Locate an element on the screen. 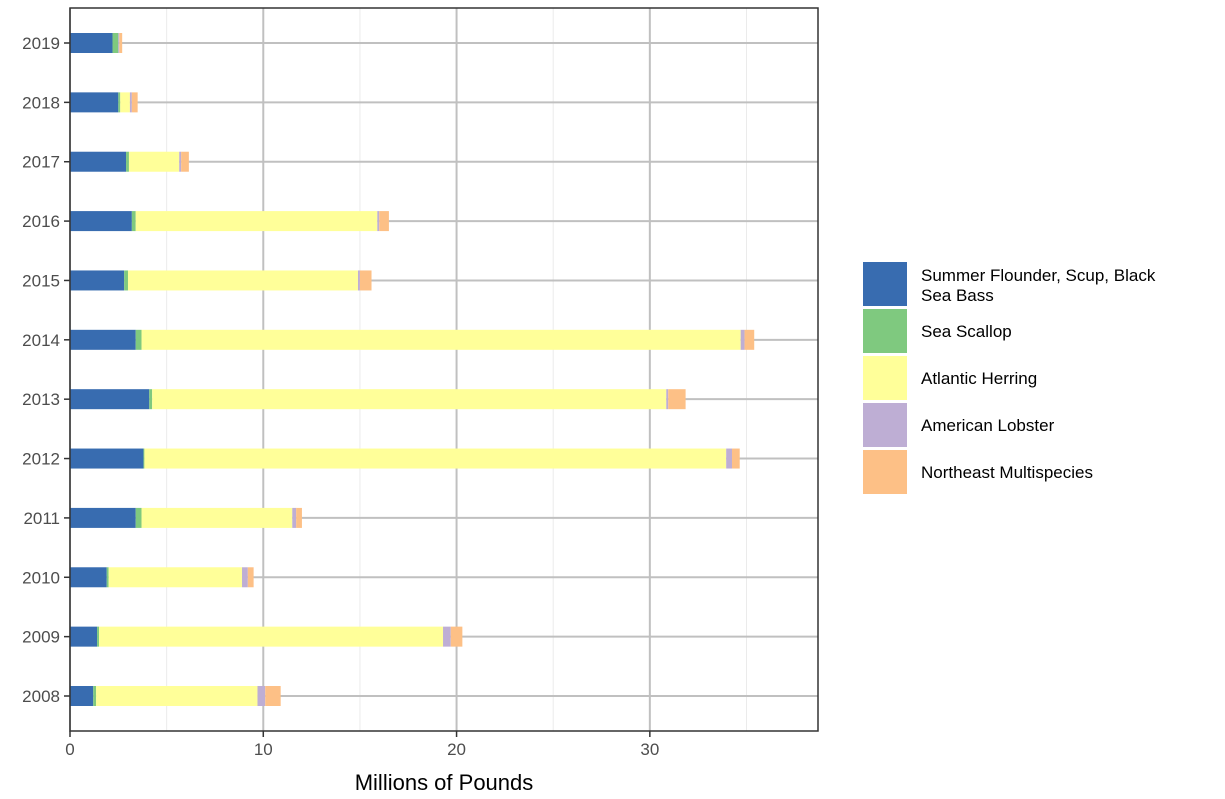 This screenshot has width=1225, height=799. x-tick-label: 0 is located at coordinates (69, 749).